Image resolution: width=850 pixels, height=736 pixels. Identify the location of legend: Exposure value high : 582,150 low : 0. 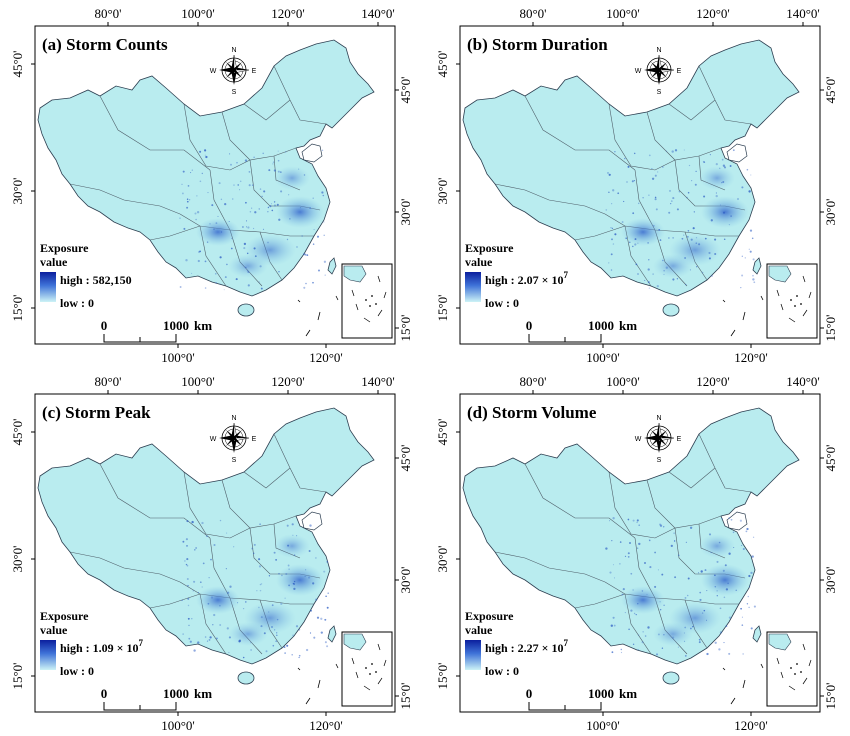
(86, 275).